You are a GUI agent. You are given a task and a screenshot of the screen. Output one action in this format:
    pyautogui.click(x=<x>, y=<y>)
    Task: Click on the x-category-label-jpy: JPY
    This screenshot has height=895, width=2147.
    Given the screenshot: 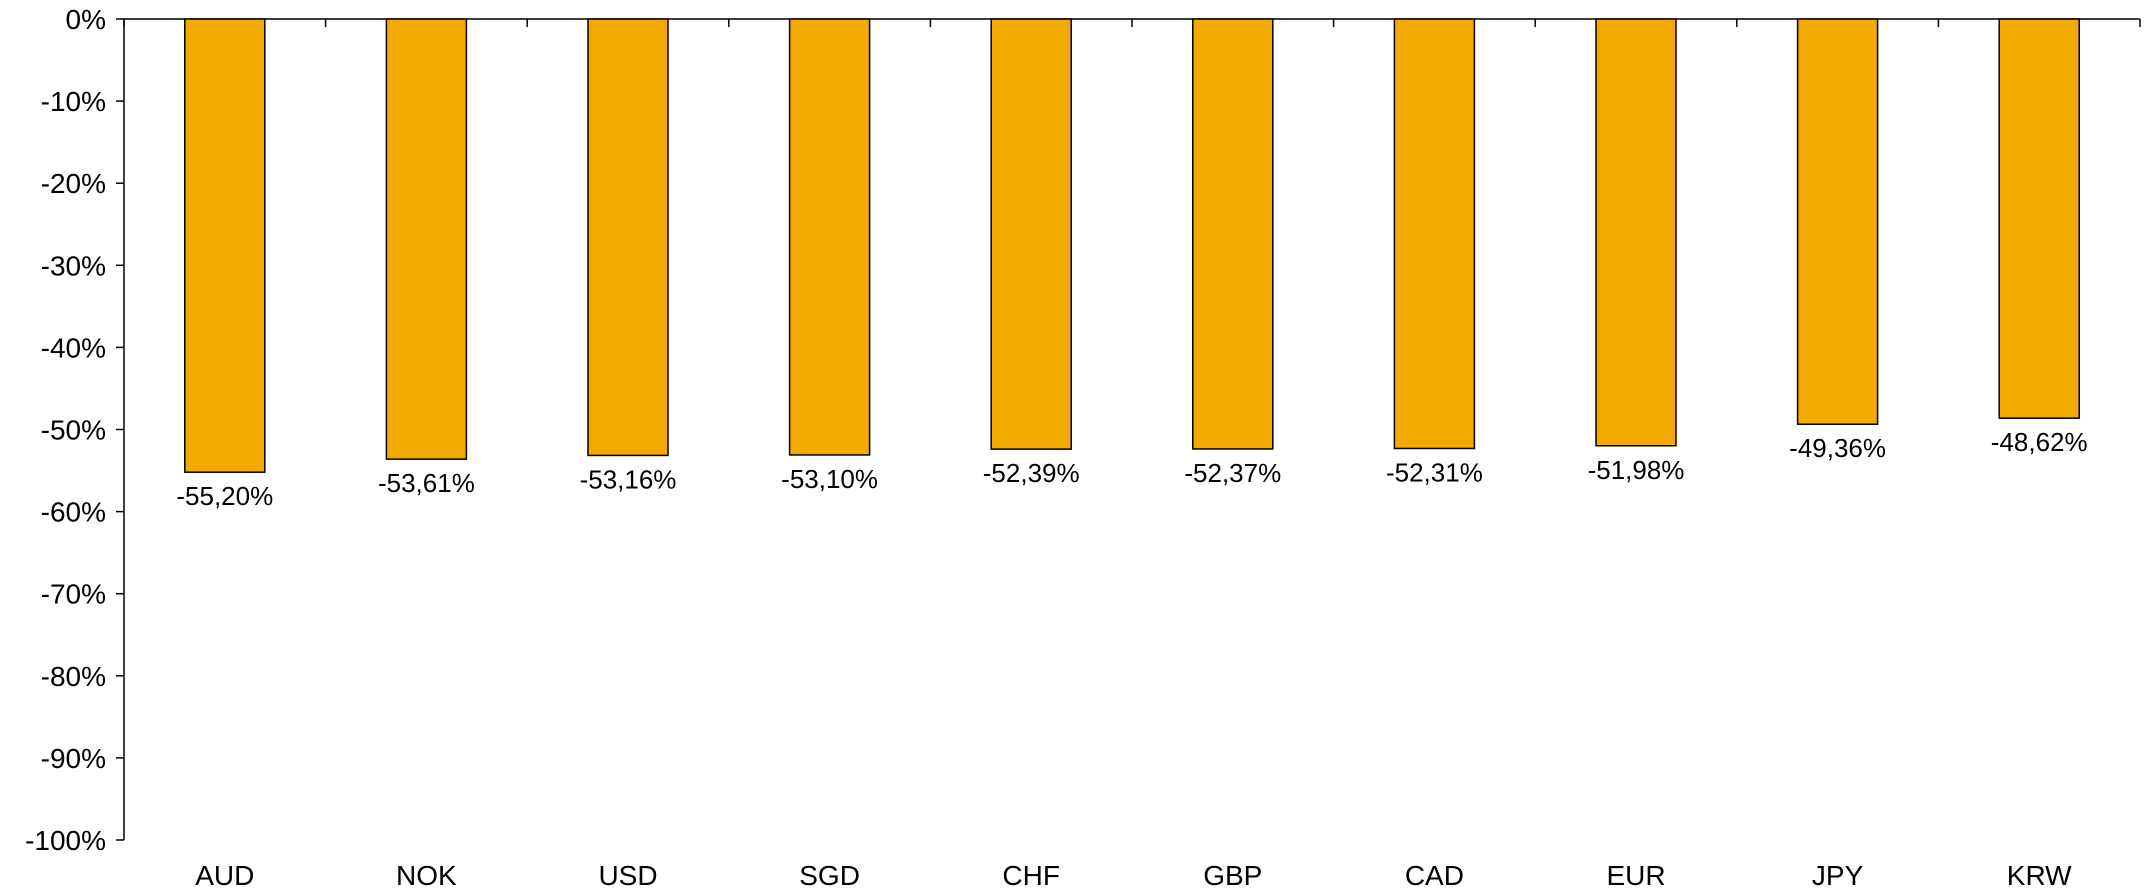 What is the action you would take?
    pyautogui.click(x=1838, y=875)
    